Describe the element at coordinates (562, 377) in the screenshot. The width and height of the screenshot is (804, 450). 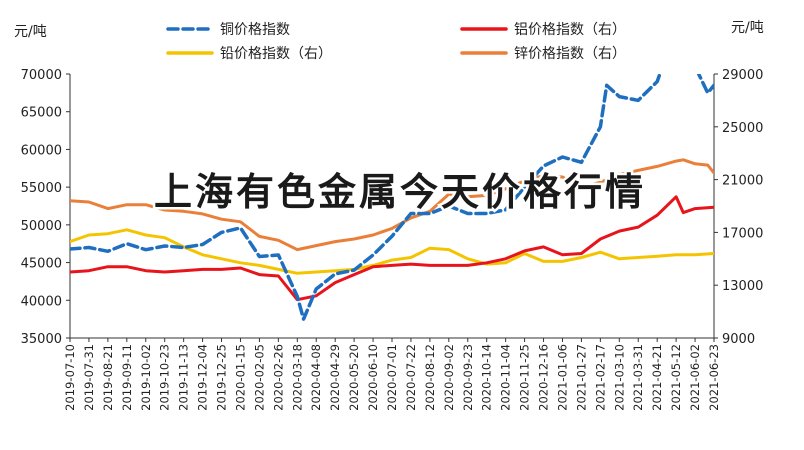
I see `x-tick-label: 2021-01-06` at that location.